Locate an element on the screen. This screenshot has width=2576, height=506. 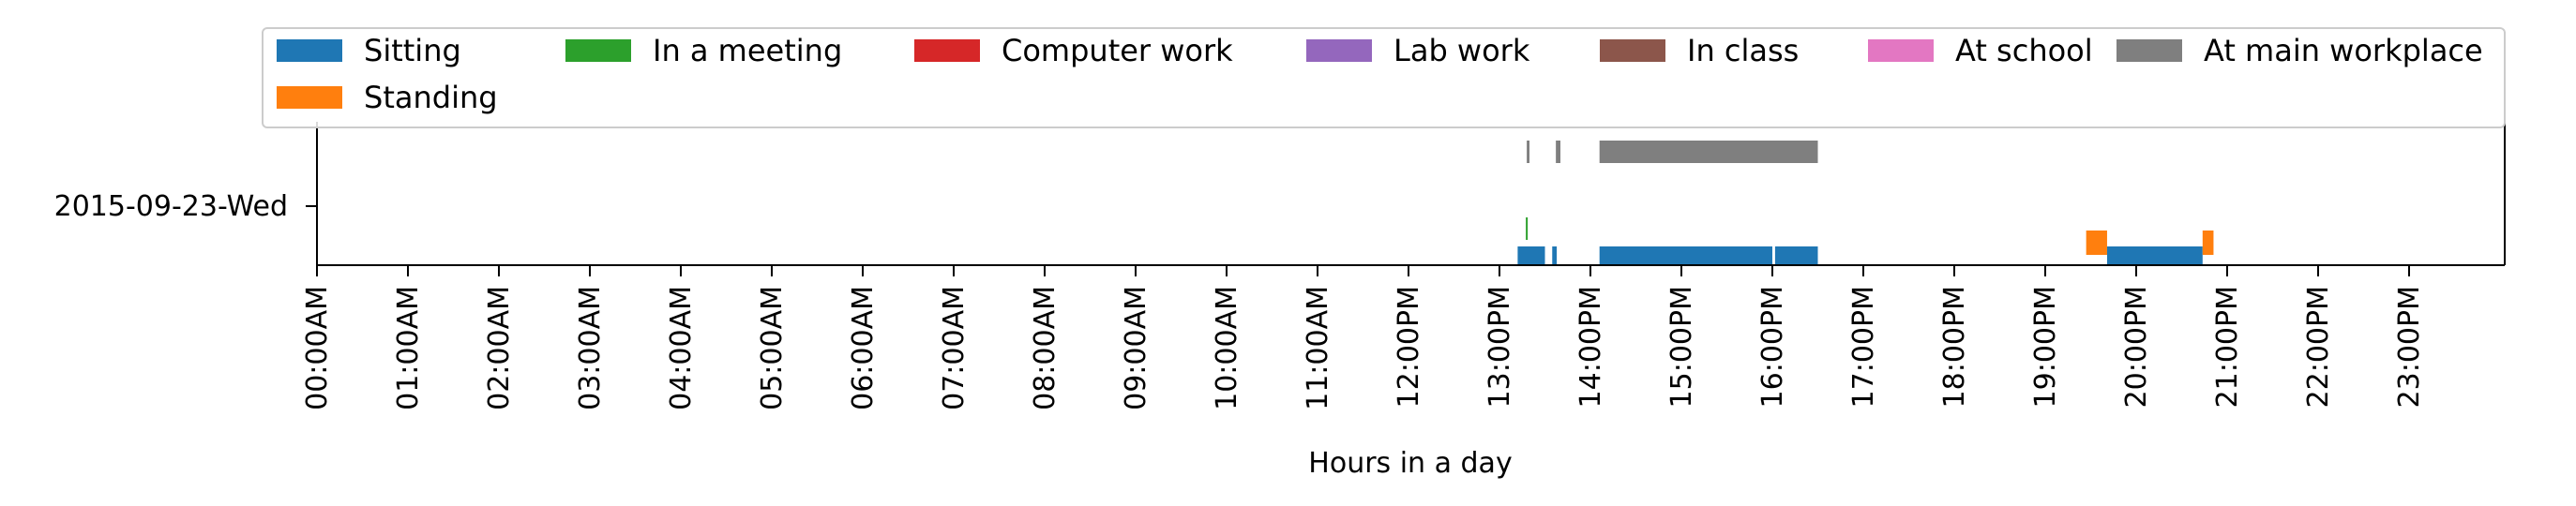
legend-label-lab-work: Lab work is located at coordinates (1461, 50).